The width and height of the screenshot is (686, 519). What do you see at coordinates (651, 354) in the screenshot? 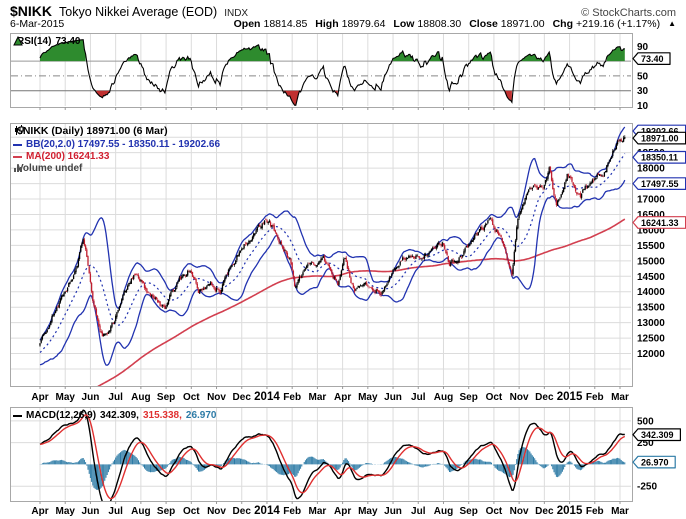
I see `svg-text: 12000` at bounding box center [651, 354].